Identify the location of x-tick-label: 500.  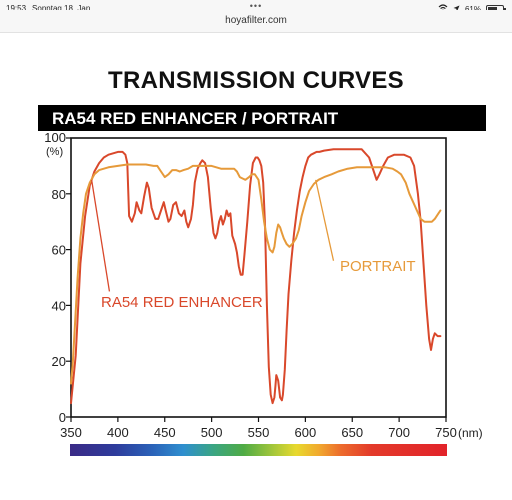
(212, 432).